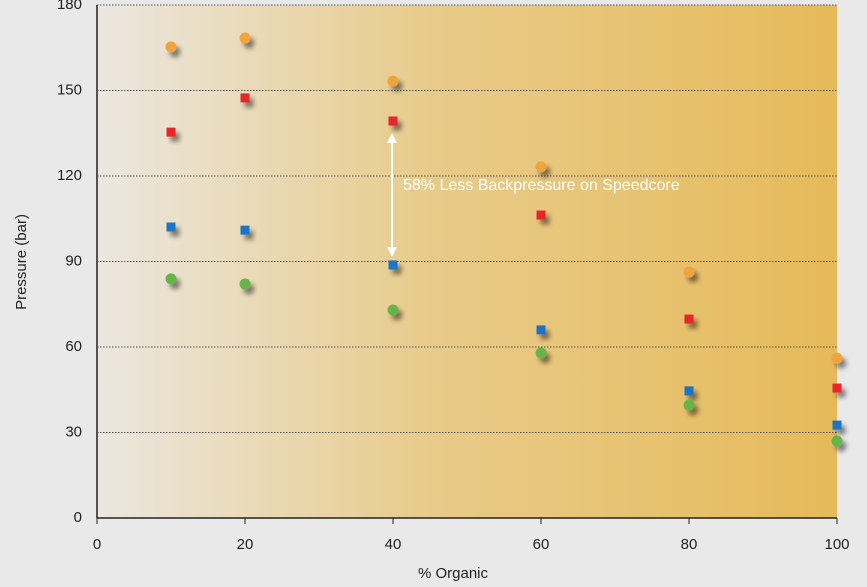 This screenshot has height=587, width=867. I want to click on y-tick-label: 60, so click(73, 346).